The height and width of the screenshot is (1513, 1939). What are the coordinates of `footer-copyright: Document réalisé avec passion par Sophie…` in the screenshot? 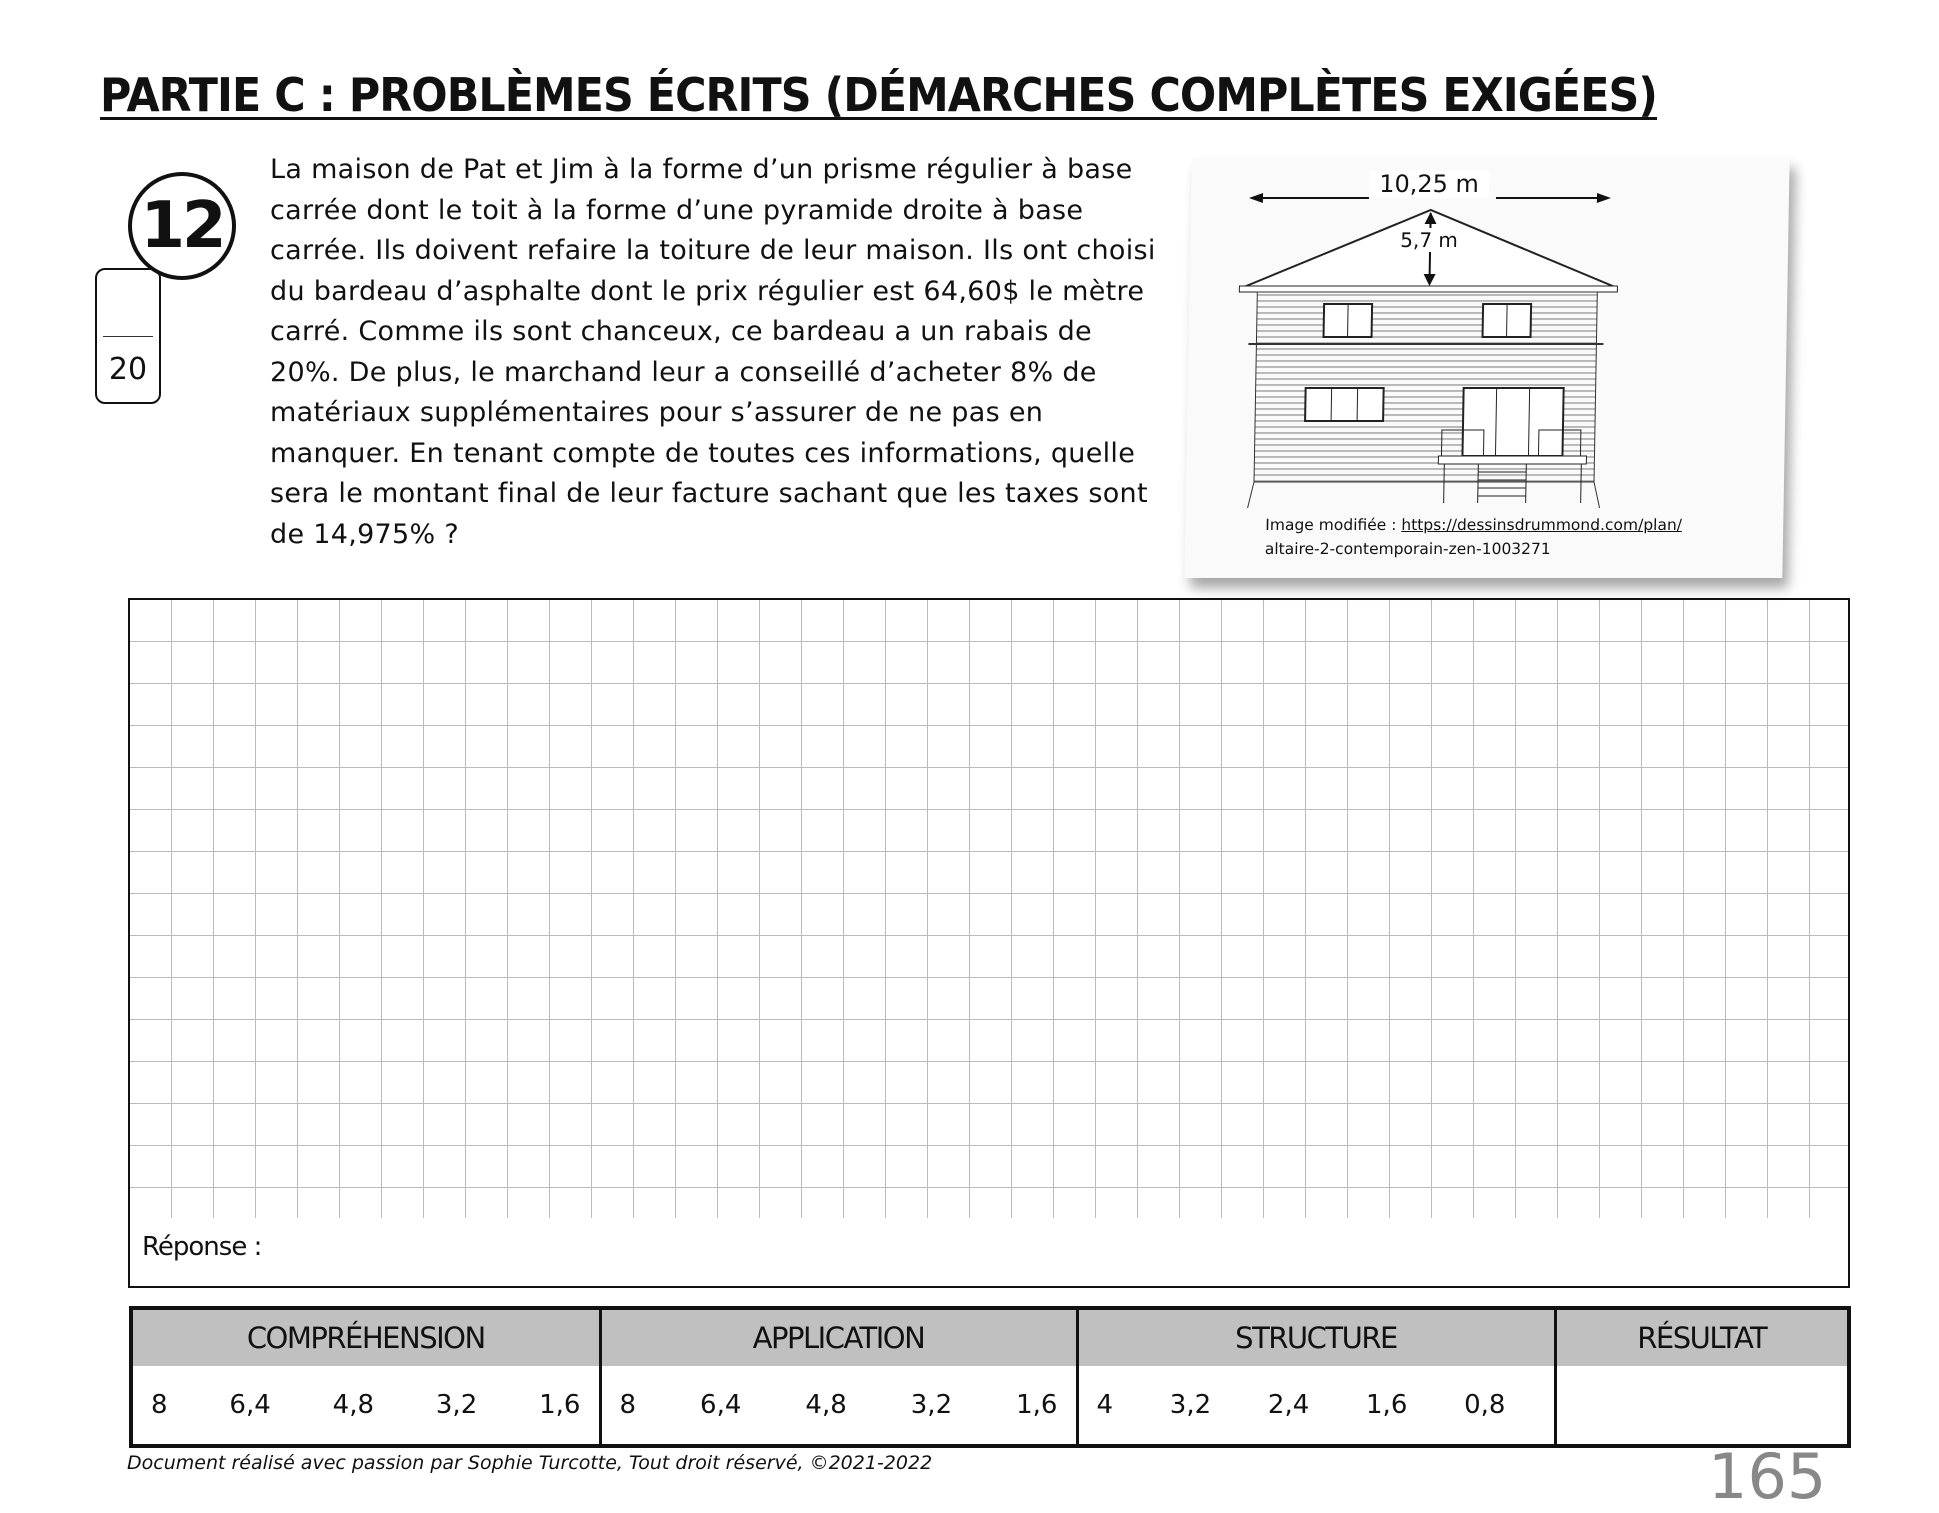 It's located at (529, 1463).